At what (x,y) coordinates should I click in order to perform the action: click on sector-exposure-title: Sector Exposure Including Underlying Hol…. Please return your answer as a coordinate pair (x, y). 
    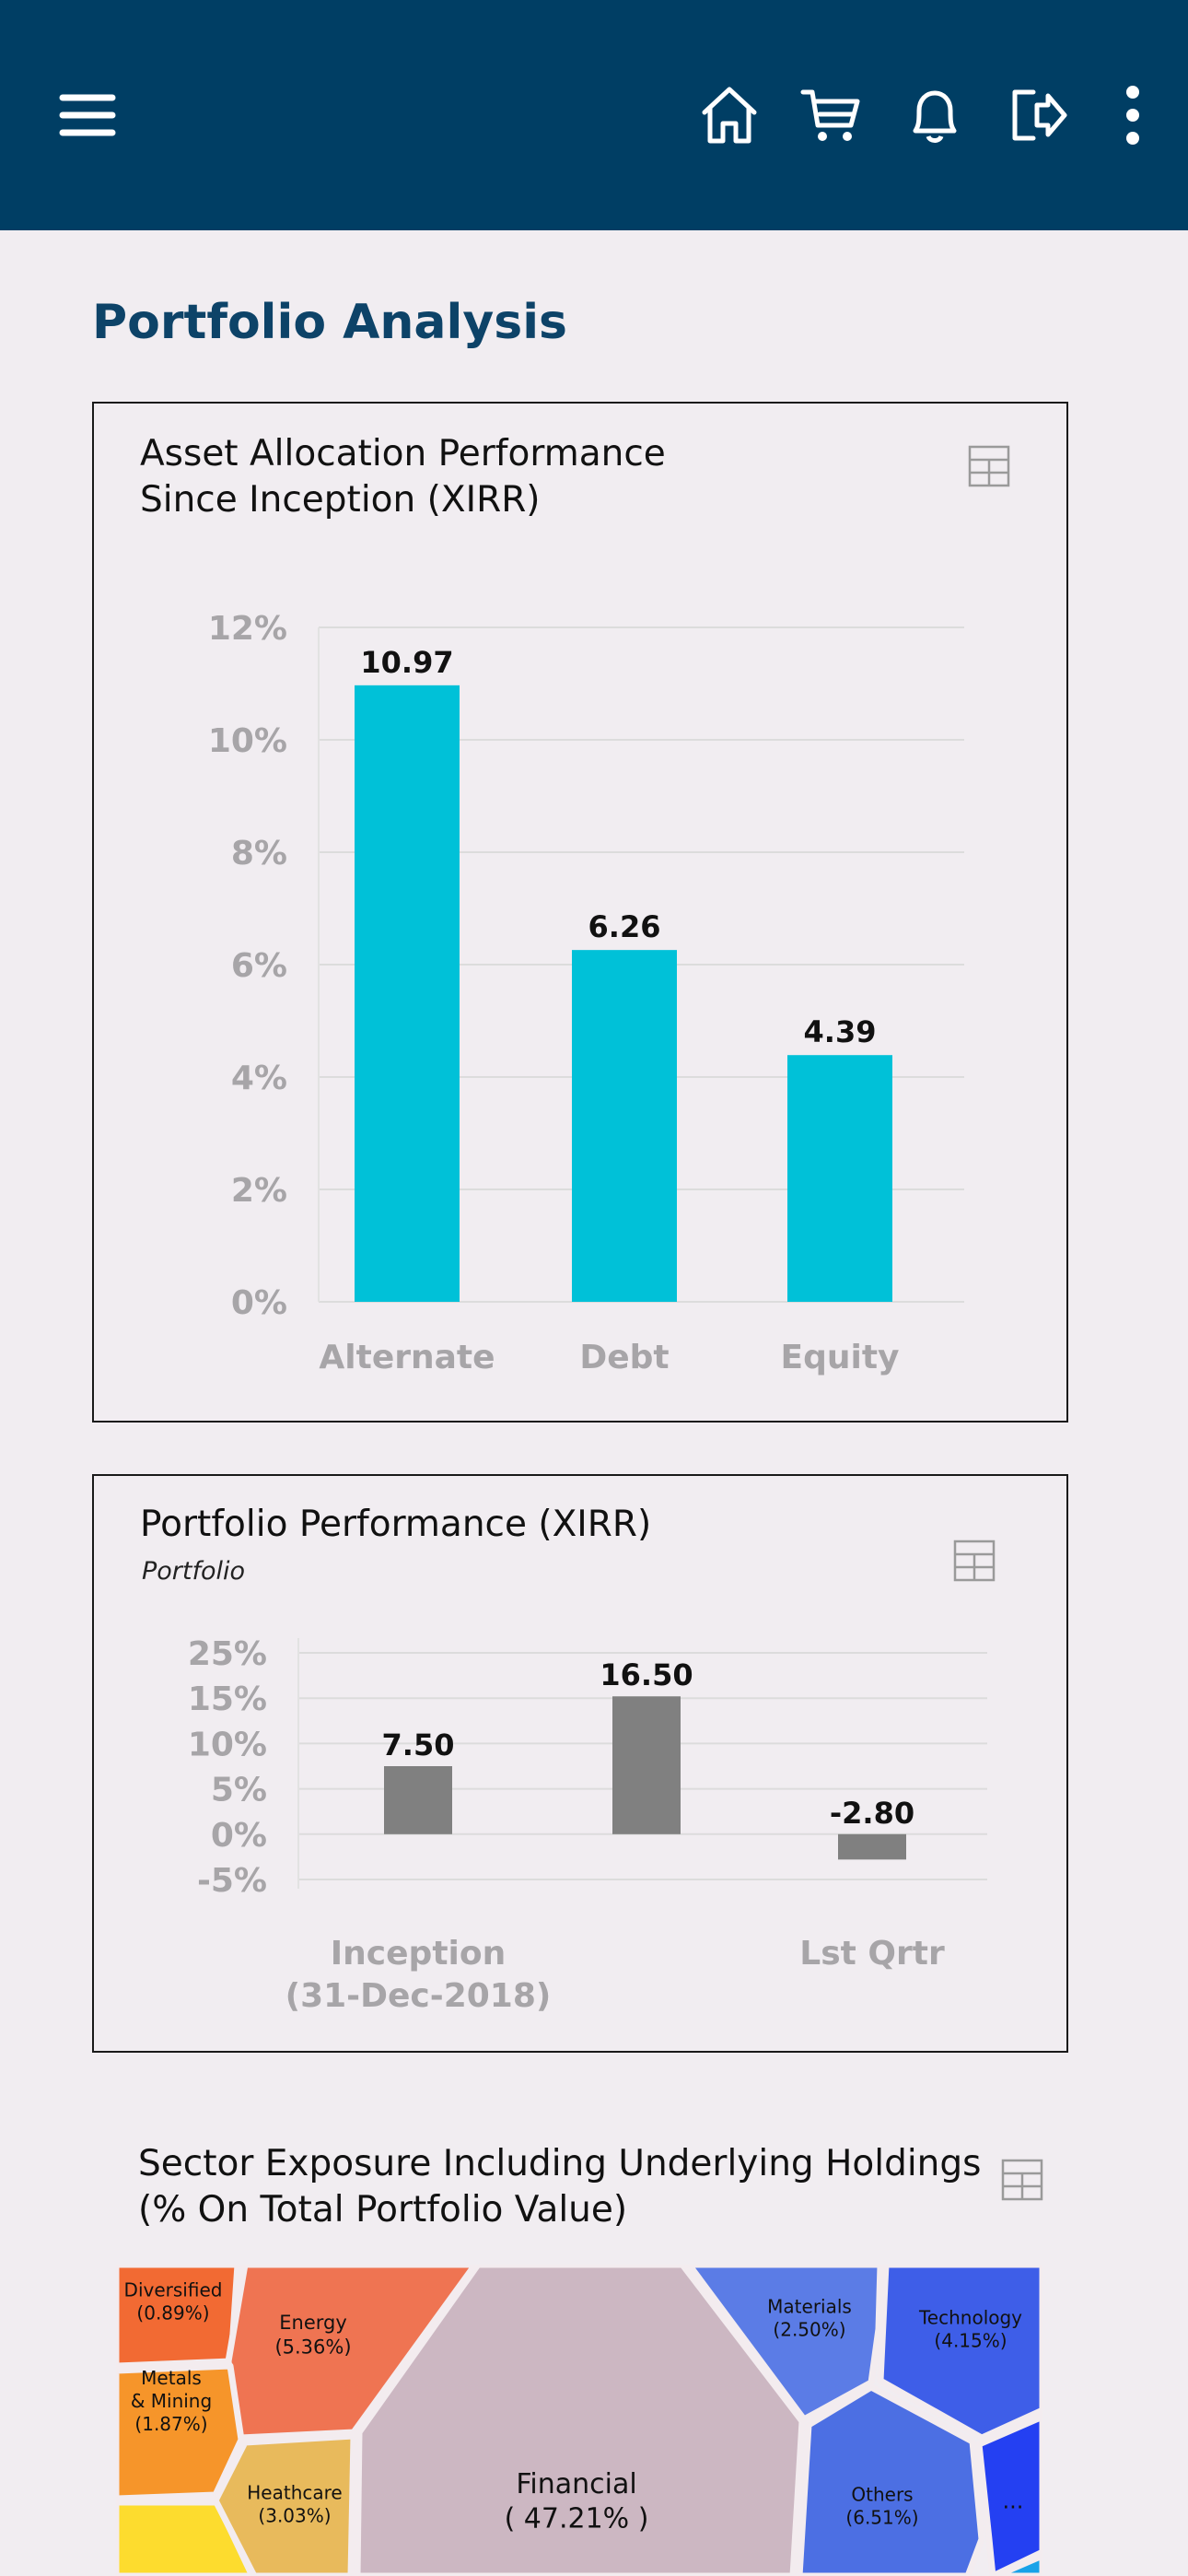
    Looking at the image, I should click on (559, 2187).